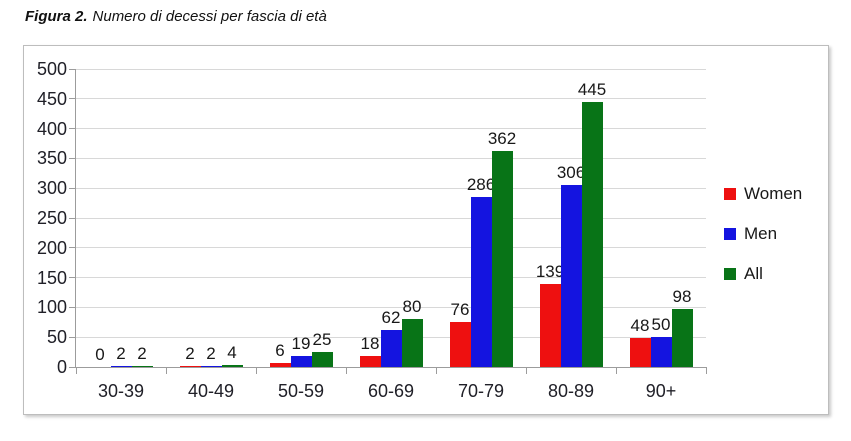 This screenshot has width=851, height=441. Describe the element at coordinates (56, 337) in the screenshot. I see `y-tick-label: 50` at that location.